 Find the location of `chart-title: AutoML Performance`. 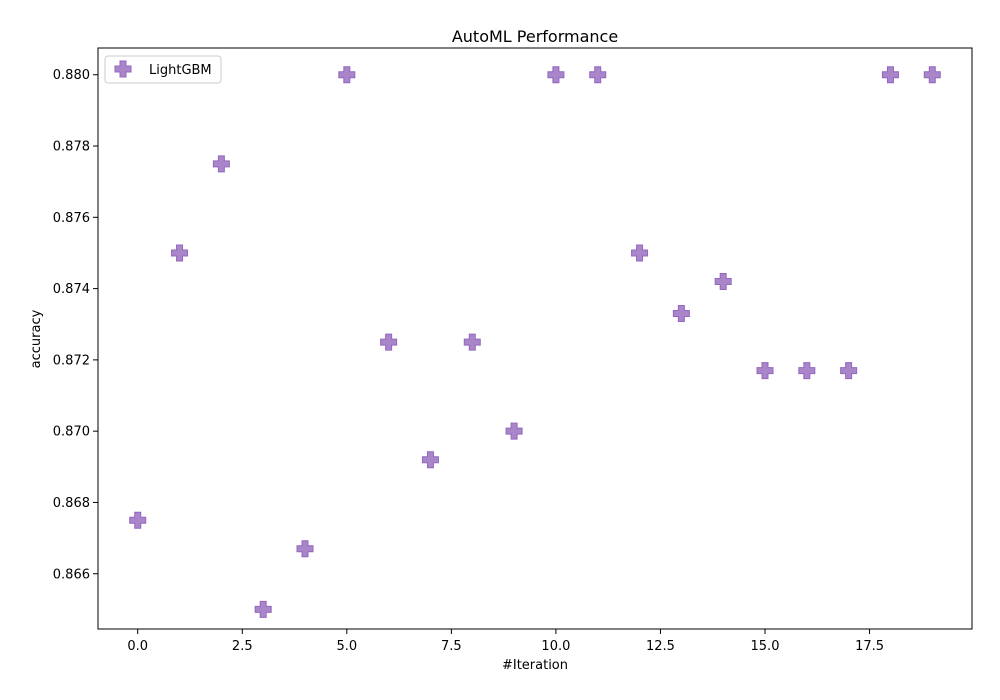

chart-title: AutoML Performance is located at coordinates (535, 36).